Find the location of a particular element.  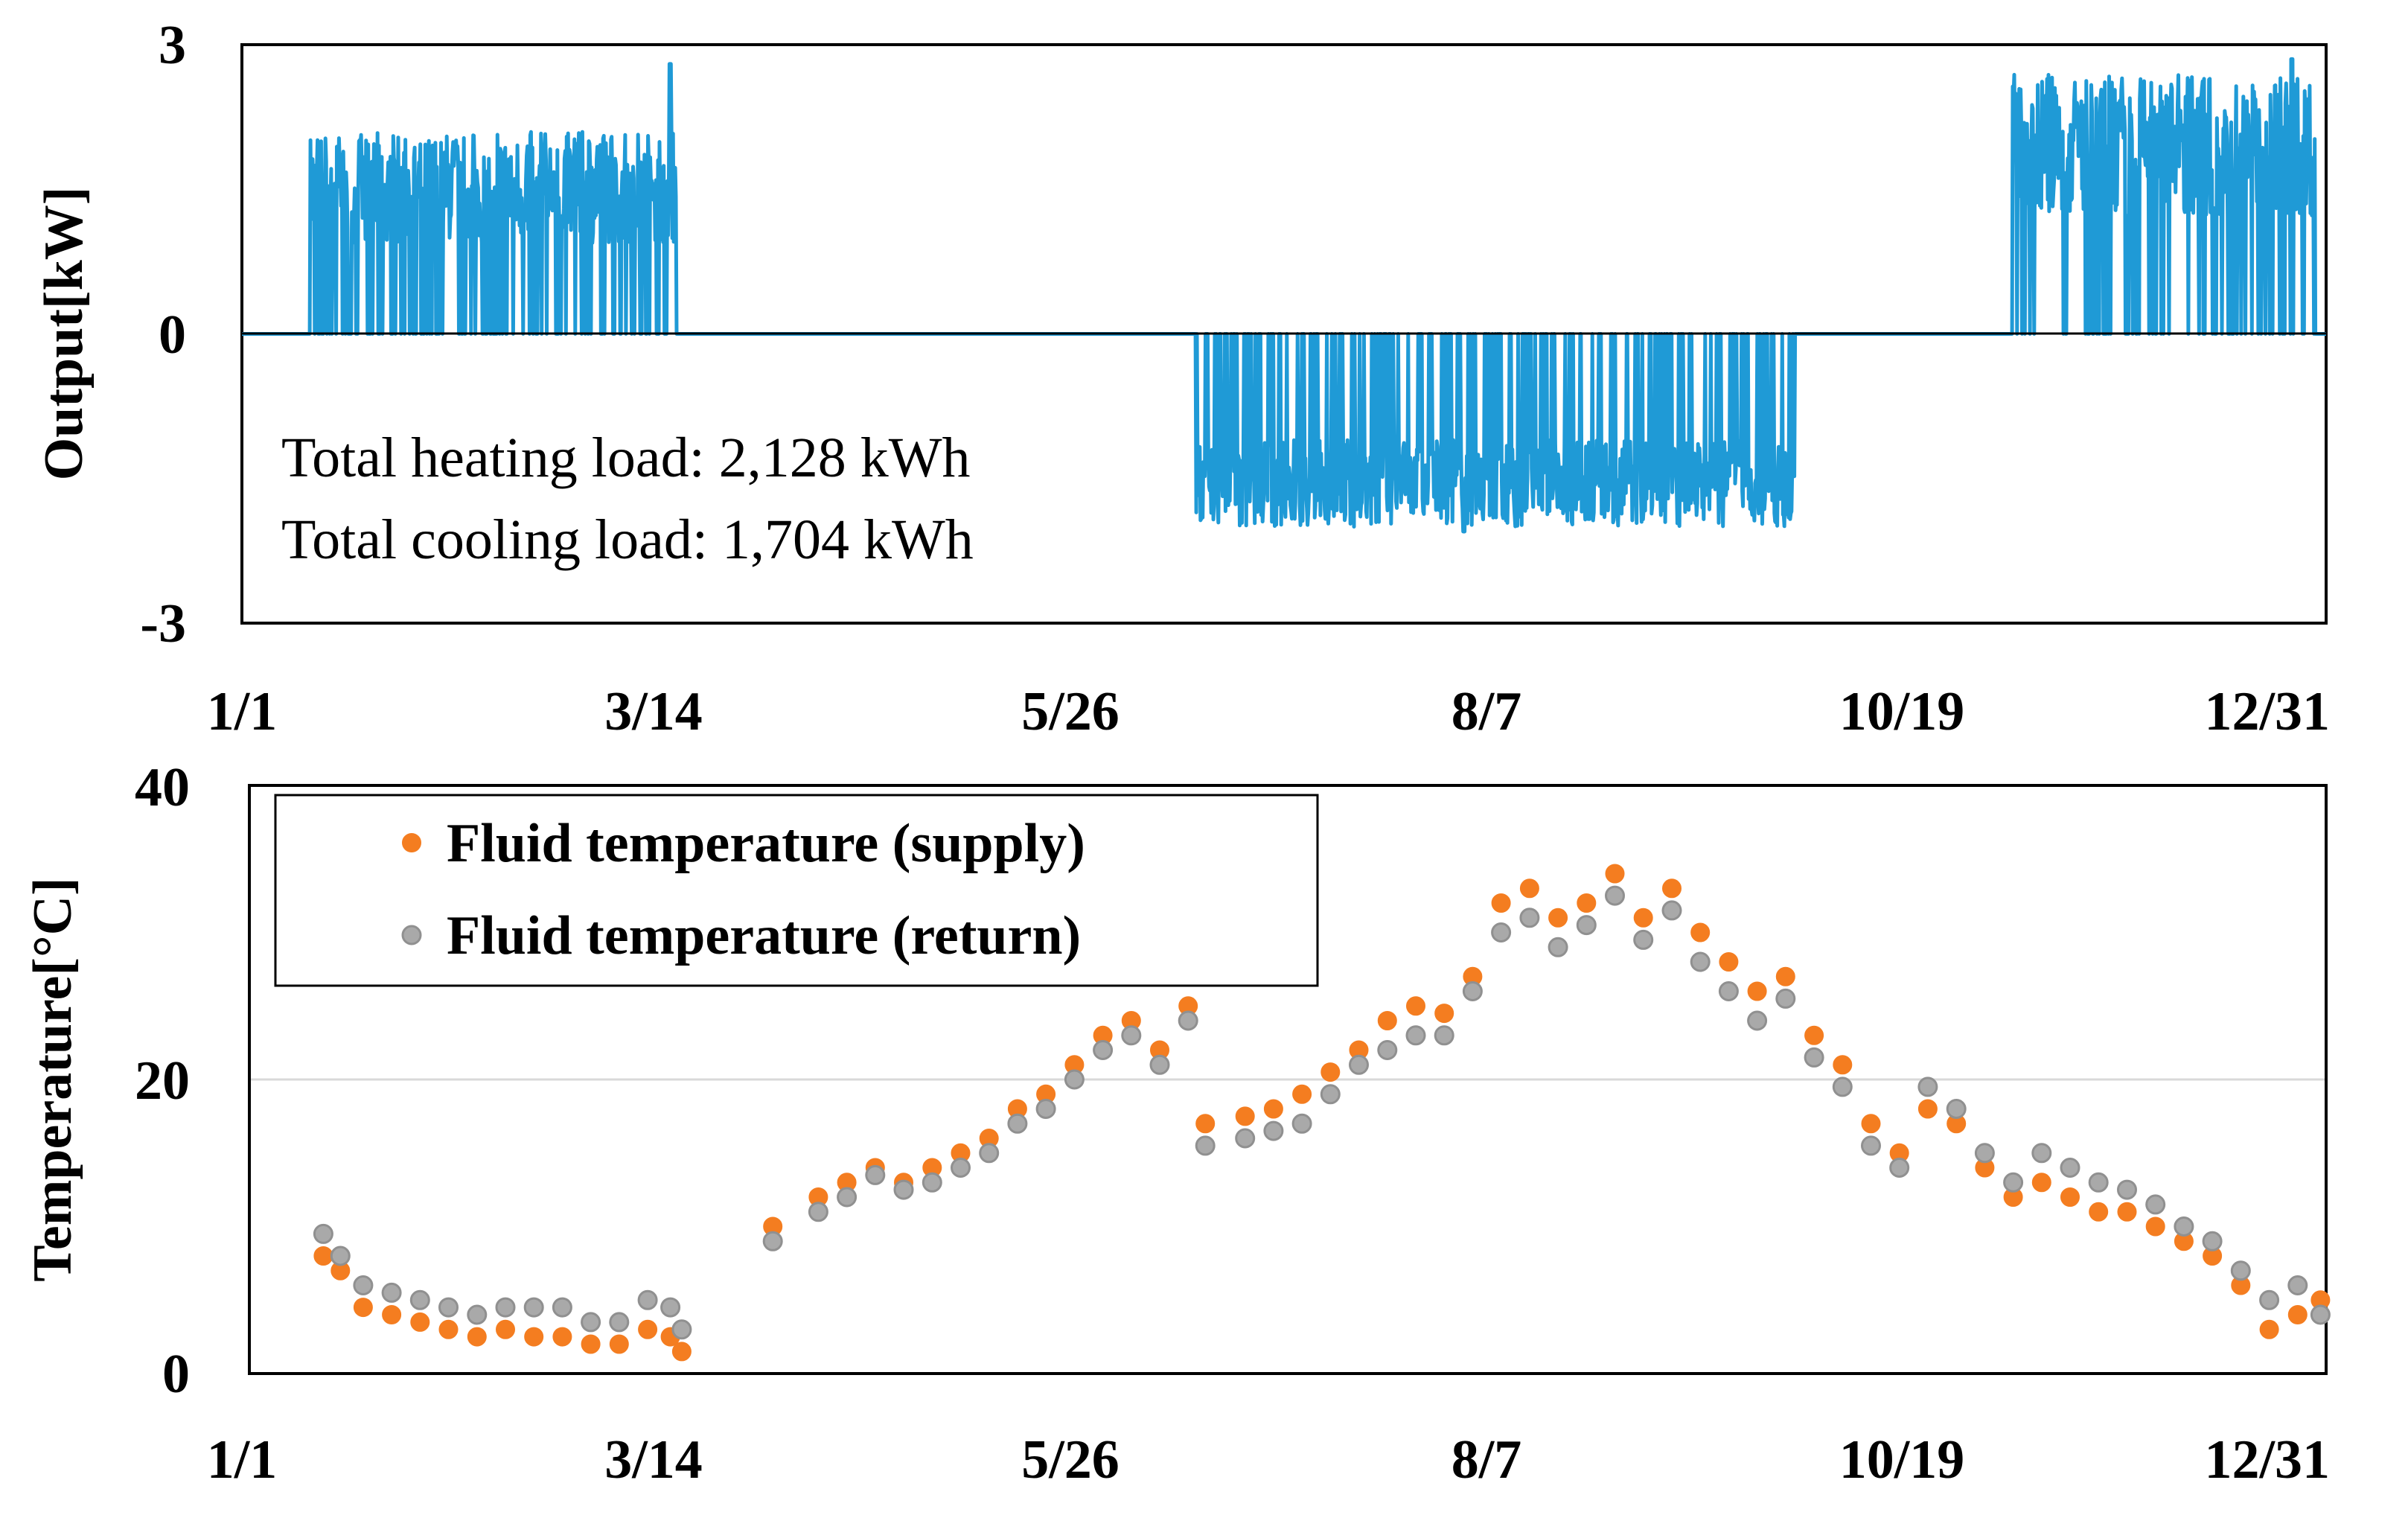

legend-box is located at coordinates (797, 890).